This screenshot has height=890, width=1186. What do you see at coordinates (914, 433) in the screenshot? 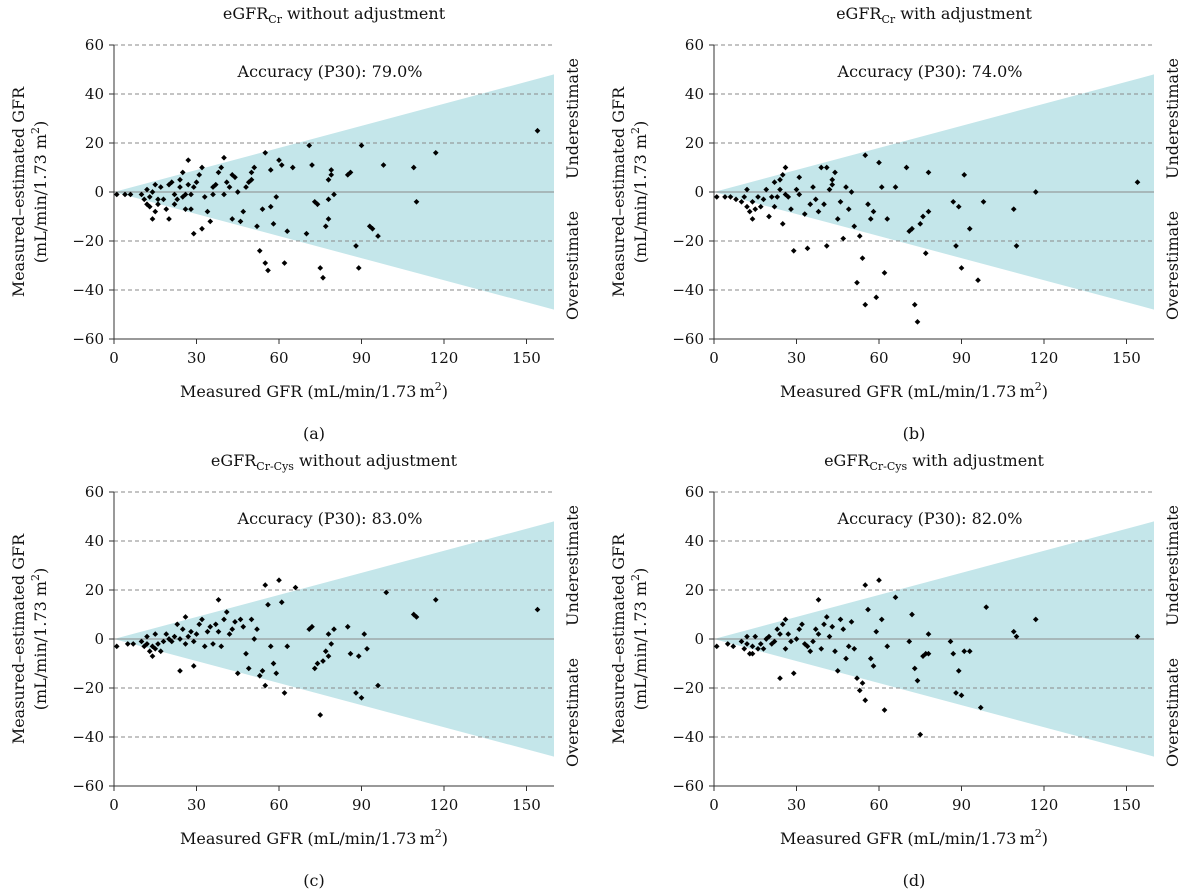
I see `panel-letter: (b)` at bounding box center [914, 433].